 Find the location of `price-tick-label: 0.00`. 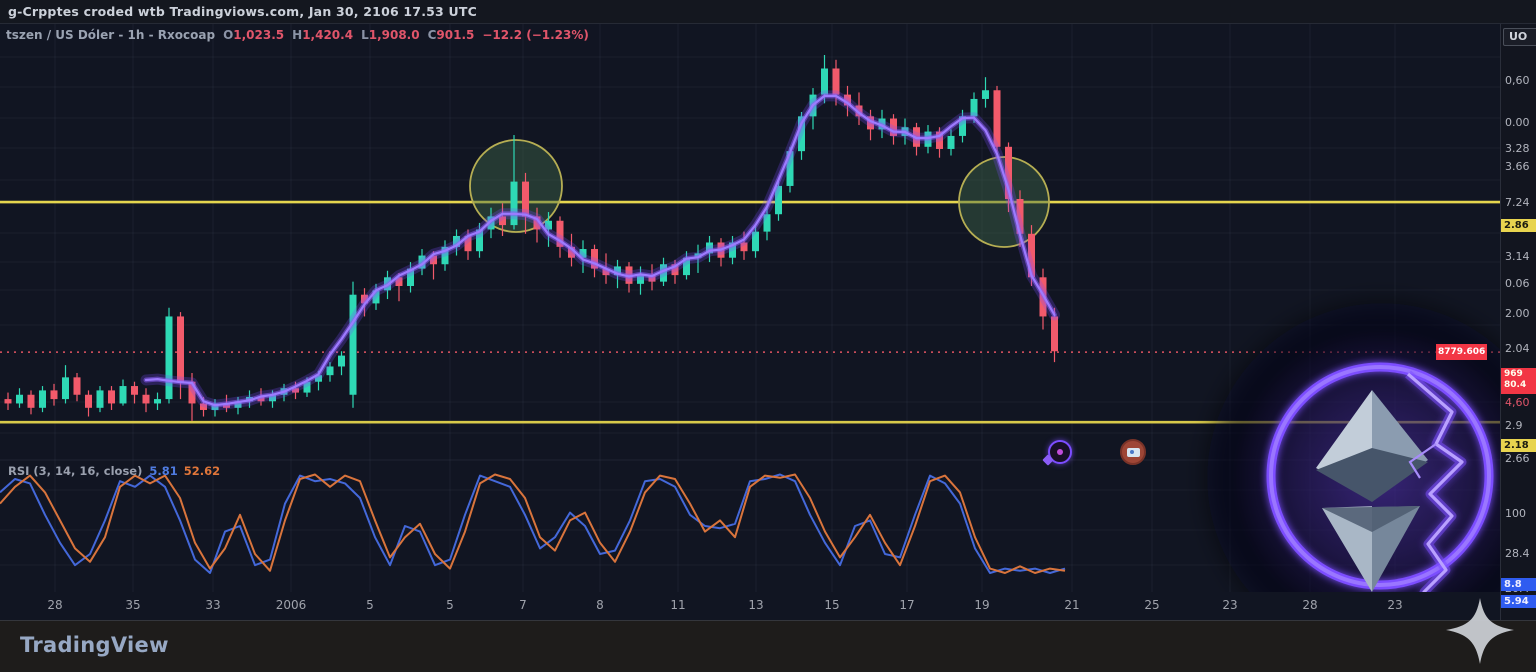

price-tick-label: 0.00 is located at coordinates (1517, 122).